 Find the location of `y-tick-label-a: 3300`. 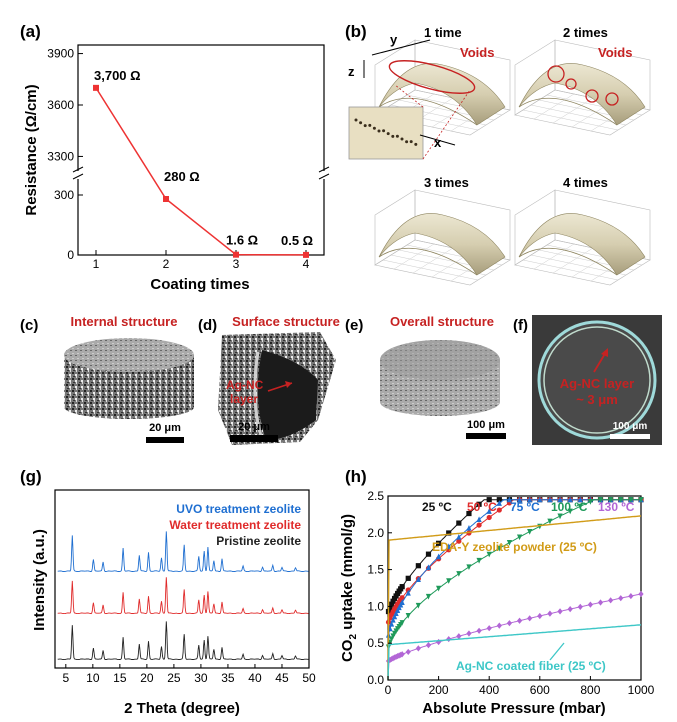

y-tick-label-a: 3300 is located at coordinates (60, 156).